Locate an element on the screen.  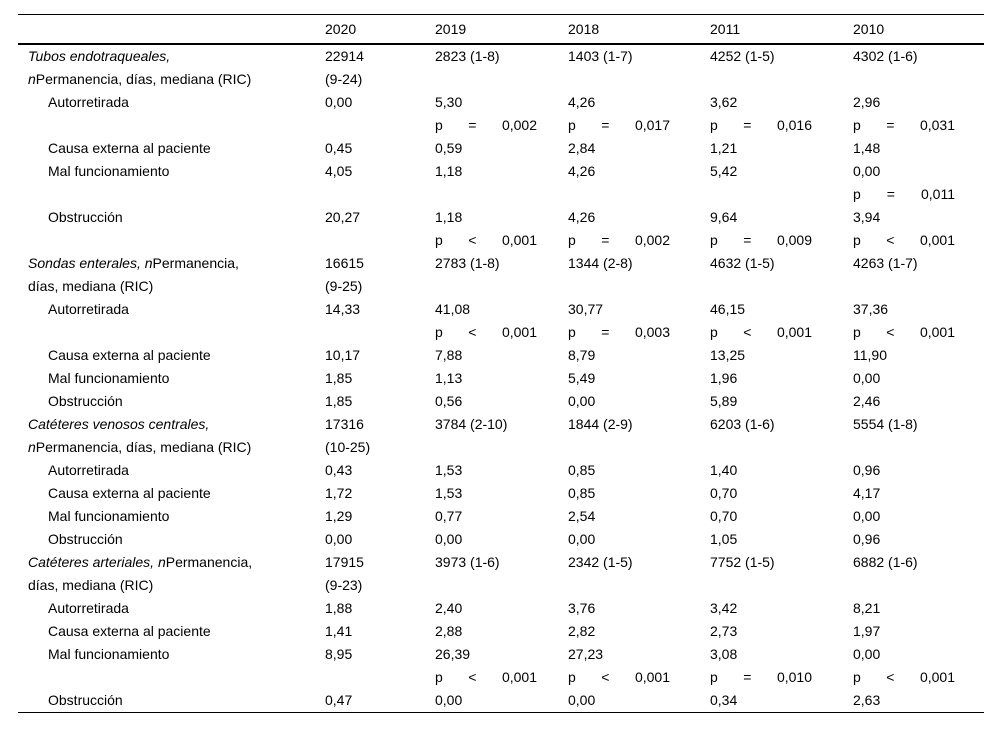
cell-2010: 0,96 is located at coordinates (867, 539).